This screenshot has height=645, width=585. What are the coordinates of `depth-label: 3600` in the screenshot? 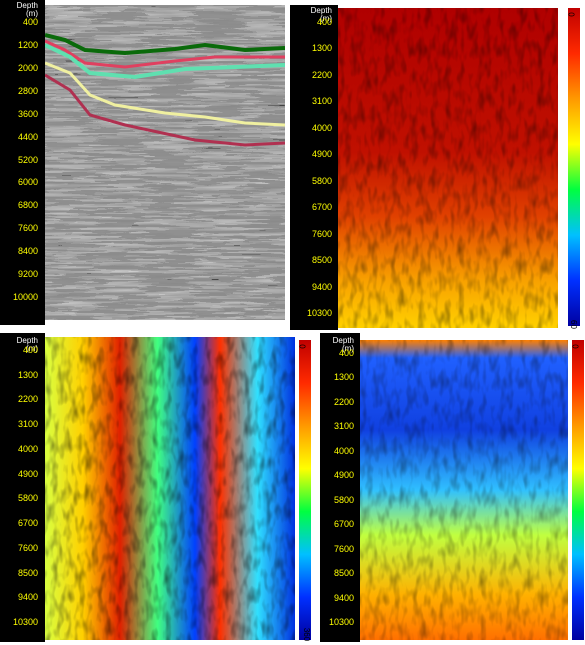 It's located at (27, 113).